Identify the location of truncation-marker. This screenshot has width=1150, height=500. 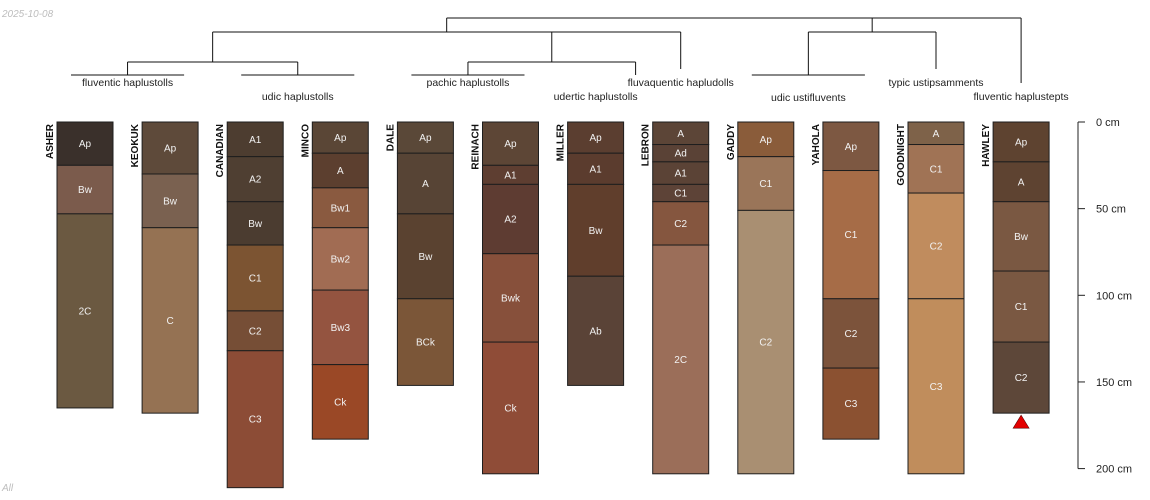
(1021, 421).